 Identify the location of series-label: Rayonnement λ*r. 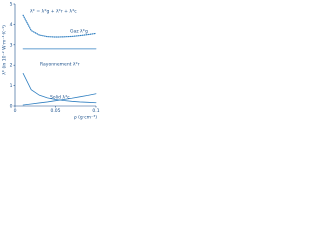
(60, 65).